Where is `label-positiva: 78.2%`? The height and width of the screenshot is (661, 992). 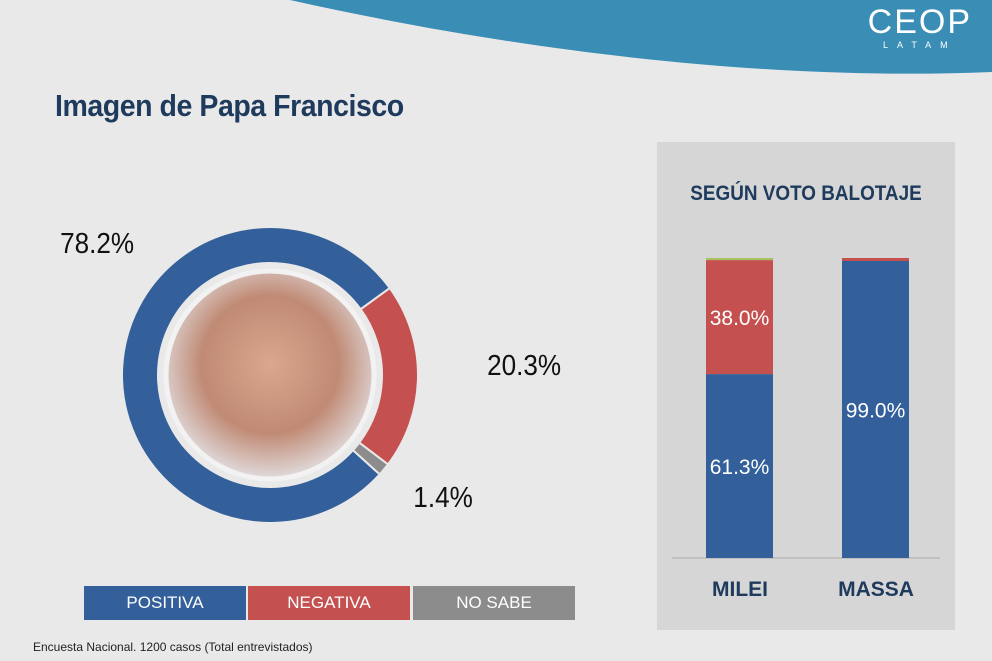 label-positiva: 78.2% is located at coordinates (97, 244).